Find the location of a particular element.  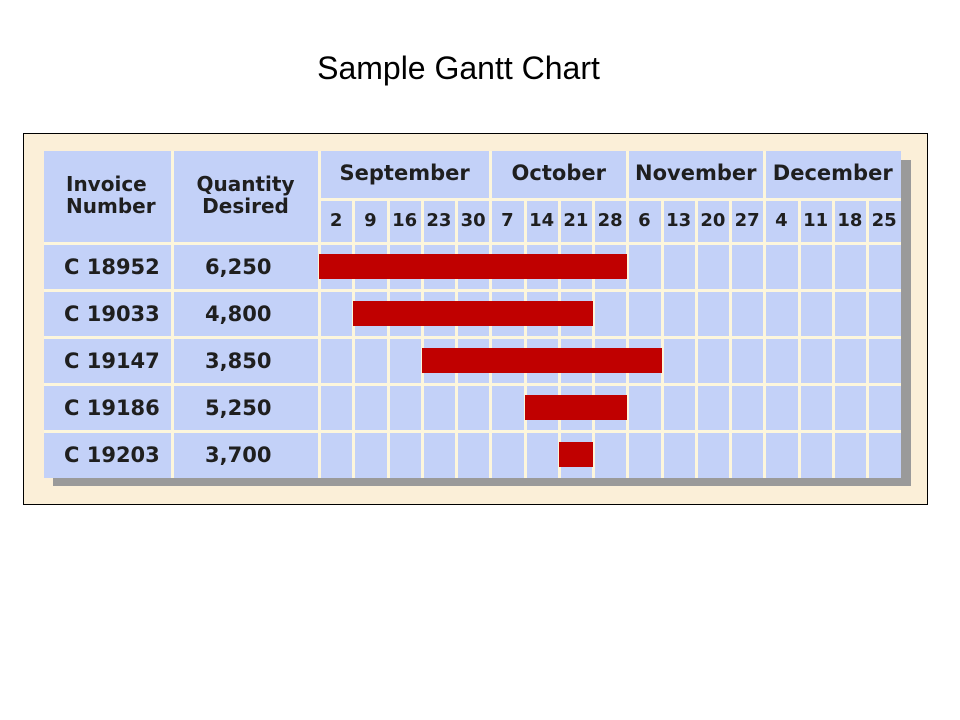

invoice-number: C 19033 is located at coordinates (112, 314).